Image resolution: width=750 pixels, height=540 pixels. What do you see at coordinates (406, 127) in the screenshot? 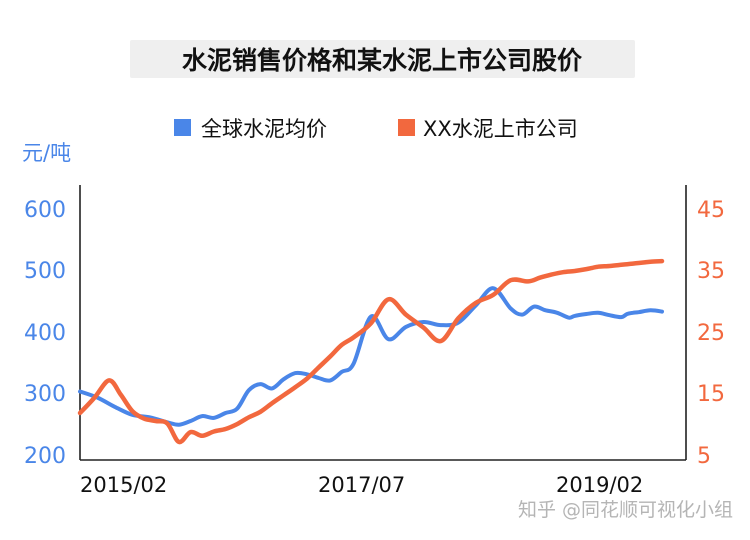
I see `legend-swatch-company-stock` at bounding box center [406, 127].